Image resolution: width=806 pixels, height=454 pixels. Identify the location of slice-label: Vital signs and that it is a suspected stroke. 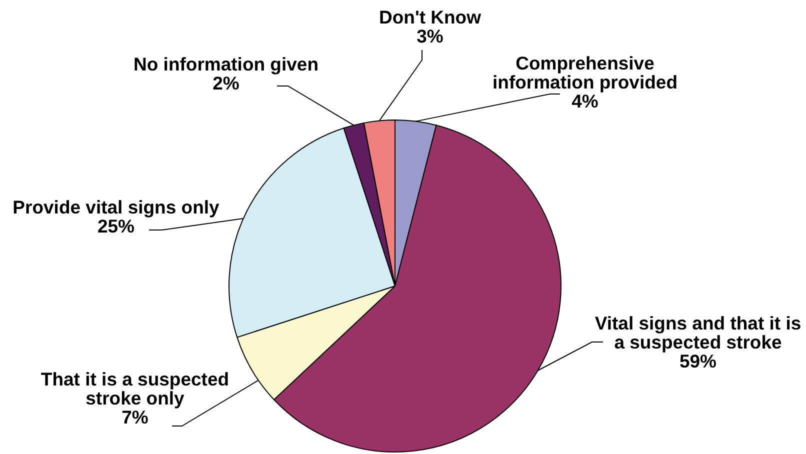
(698, 332).